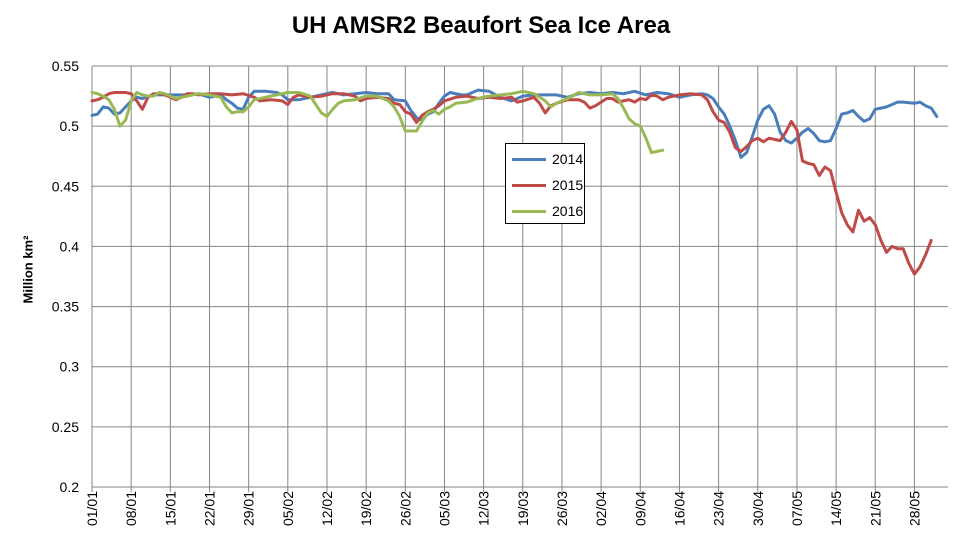 The width and height of the screenshot is (962, 558). Describe the element at coordinates (249, 508) in the screenshot. I see `x-tick-label: 29/01` at that location.